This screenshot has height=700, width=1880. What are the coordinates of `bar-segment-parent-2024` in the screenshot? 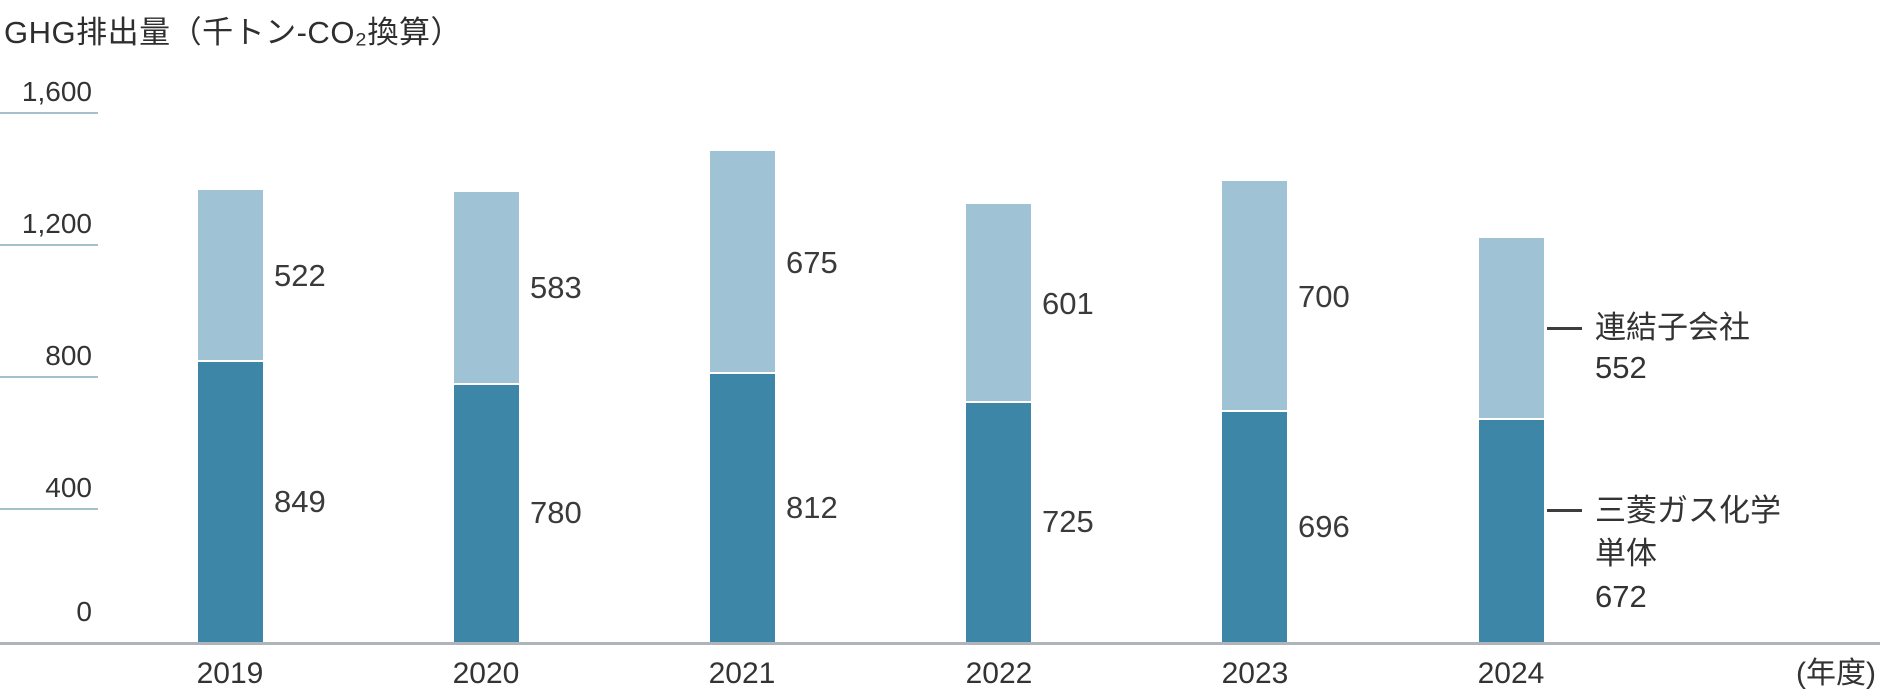 It's located at (1511, 531).